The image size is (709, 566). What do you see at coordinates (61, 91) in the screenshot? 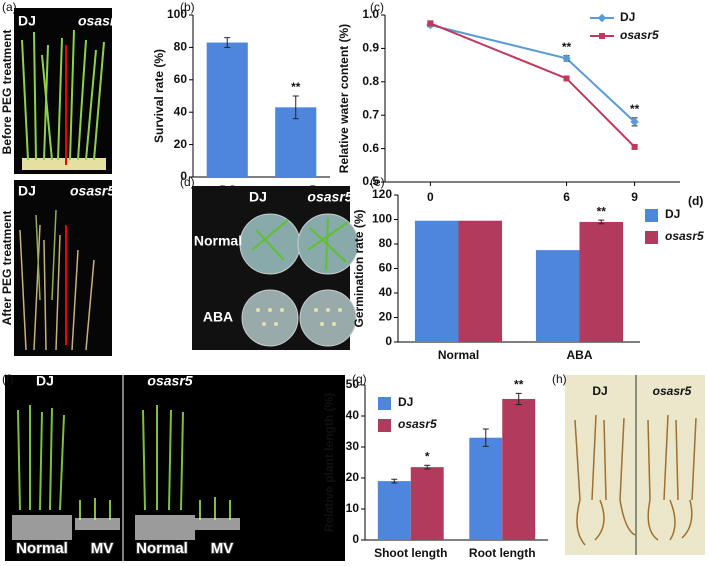
I see `photo-a-before: DJ osasr5 Before PEG treatment` at bounding box center [61, 91].